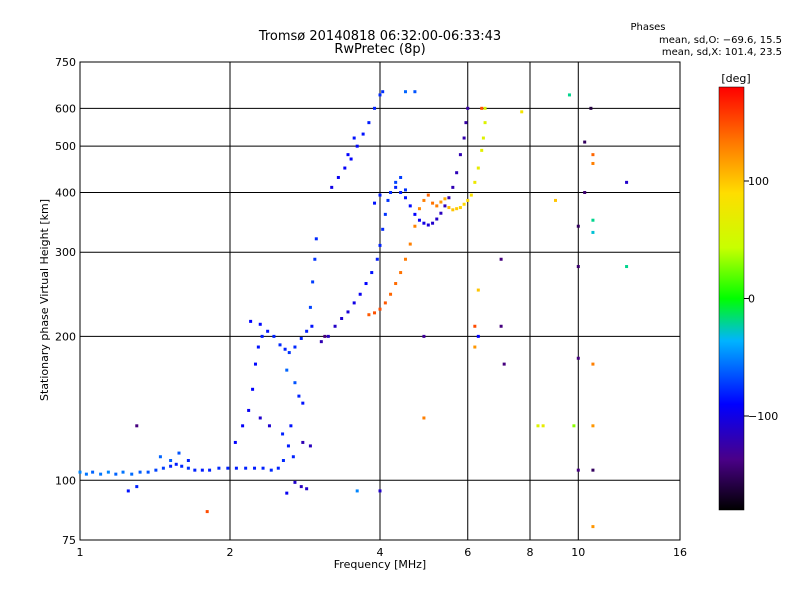 Image resolution: width=800 pixels, height=600 pixels. Describe the element at coordinates (680, 552) in the screenshot. I see `x-tick-label: 16` at that location.